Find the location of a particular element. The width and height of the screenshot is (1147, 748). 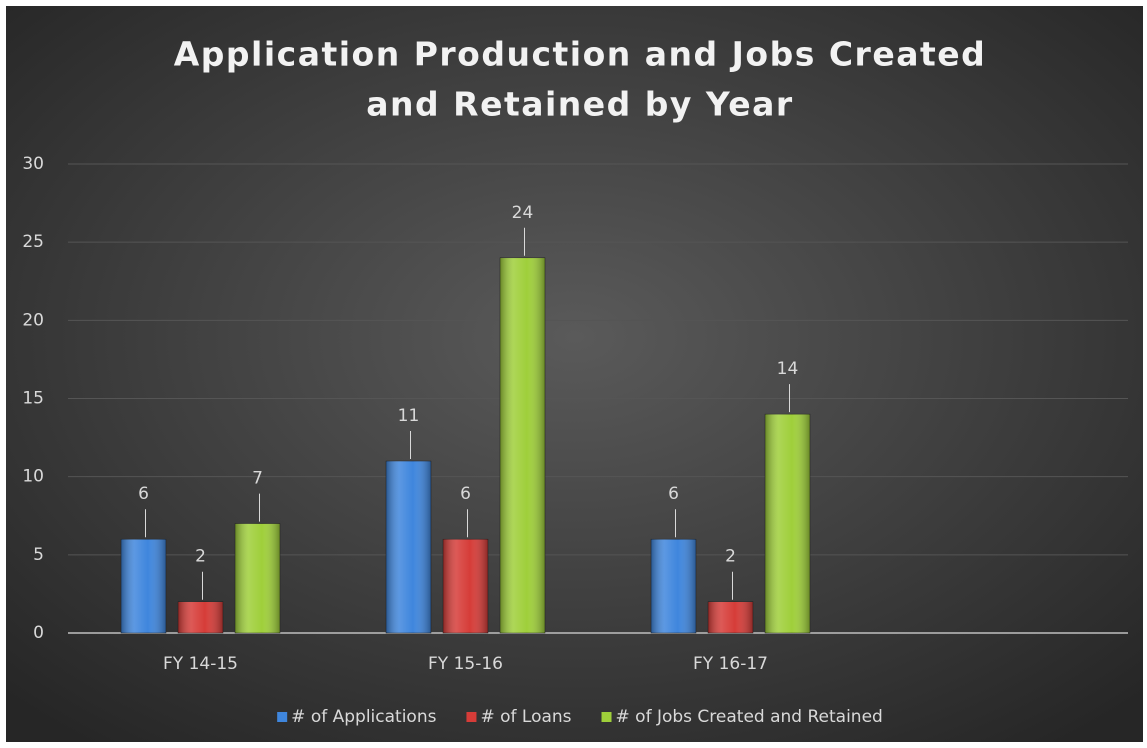

y-tick-label: 15 is located at coordinates (33, 399).